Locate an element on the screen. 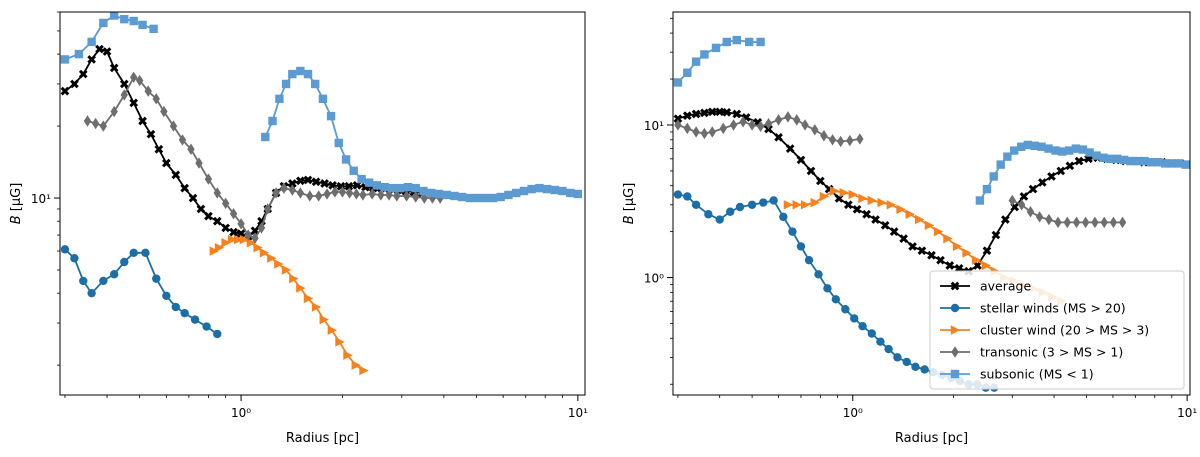 Image resolution: width=1200 pixels, height=457 pixels. legend-item-stellar-winds-ms-20: stellar winds (MS > 20) is located at coordinates (1033, 308).